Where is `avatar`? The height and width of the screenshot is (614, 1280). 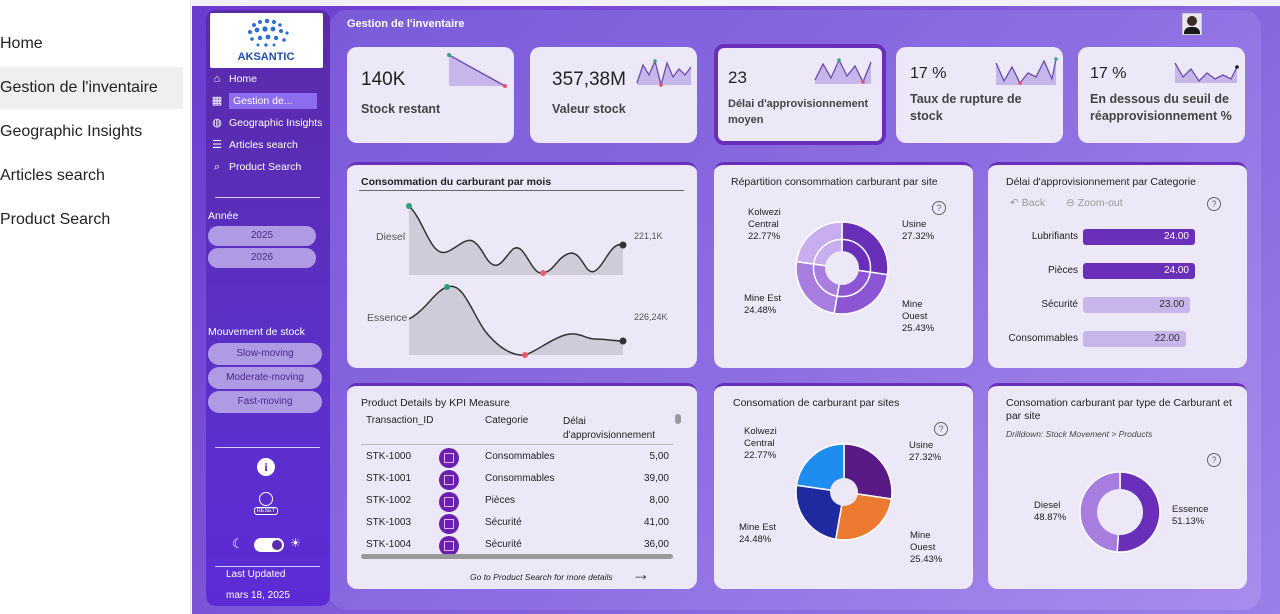
avatar is located at coordinates (1192, 24).